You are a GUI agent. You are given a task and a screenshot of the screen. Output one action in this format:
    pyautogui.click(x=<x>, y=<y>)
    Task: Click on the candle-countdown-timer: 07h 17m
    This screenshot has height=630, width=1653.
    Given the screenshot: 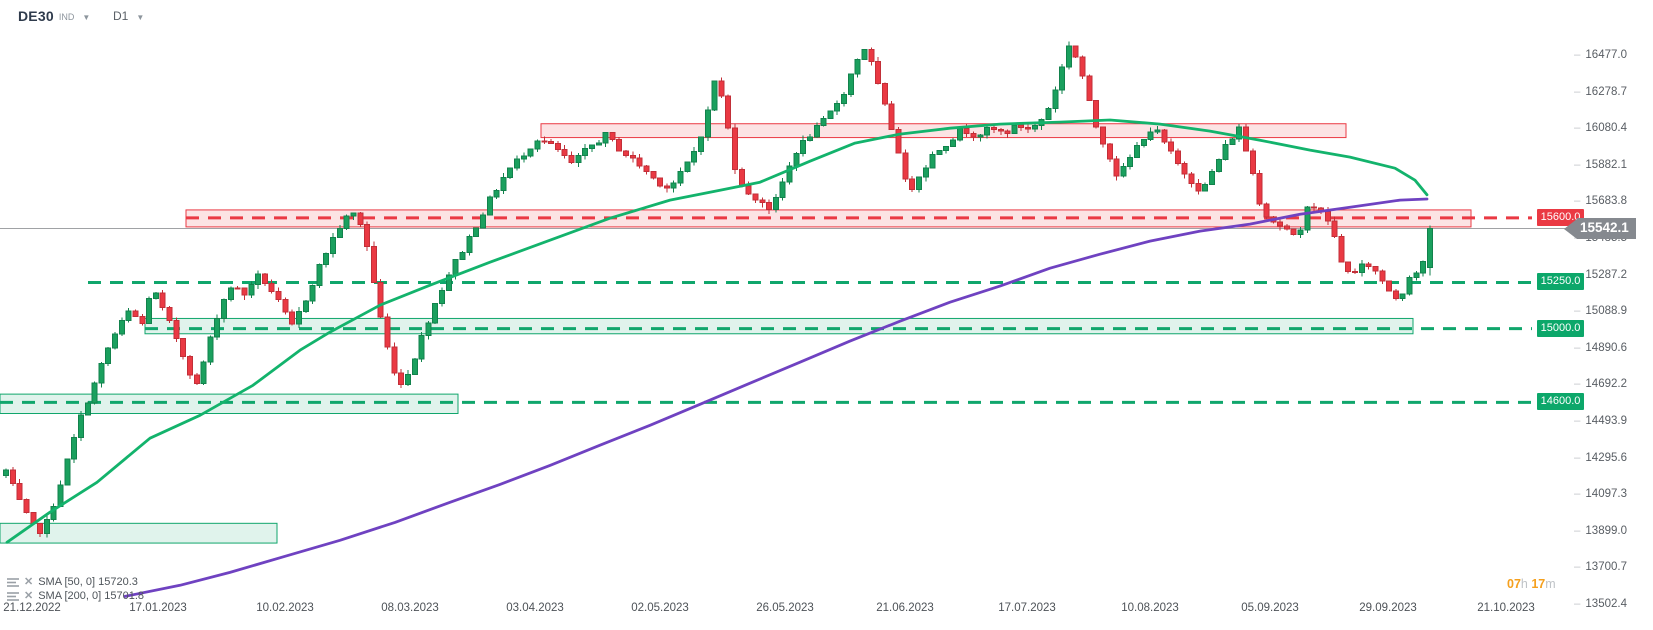 What is the action you would take?
    pyautogui.click(x=1531, y=584)
    